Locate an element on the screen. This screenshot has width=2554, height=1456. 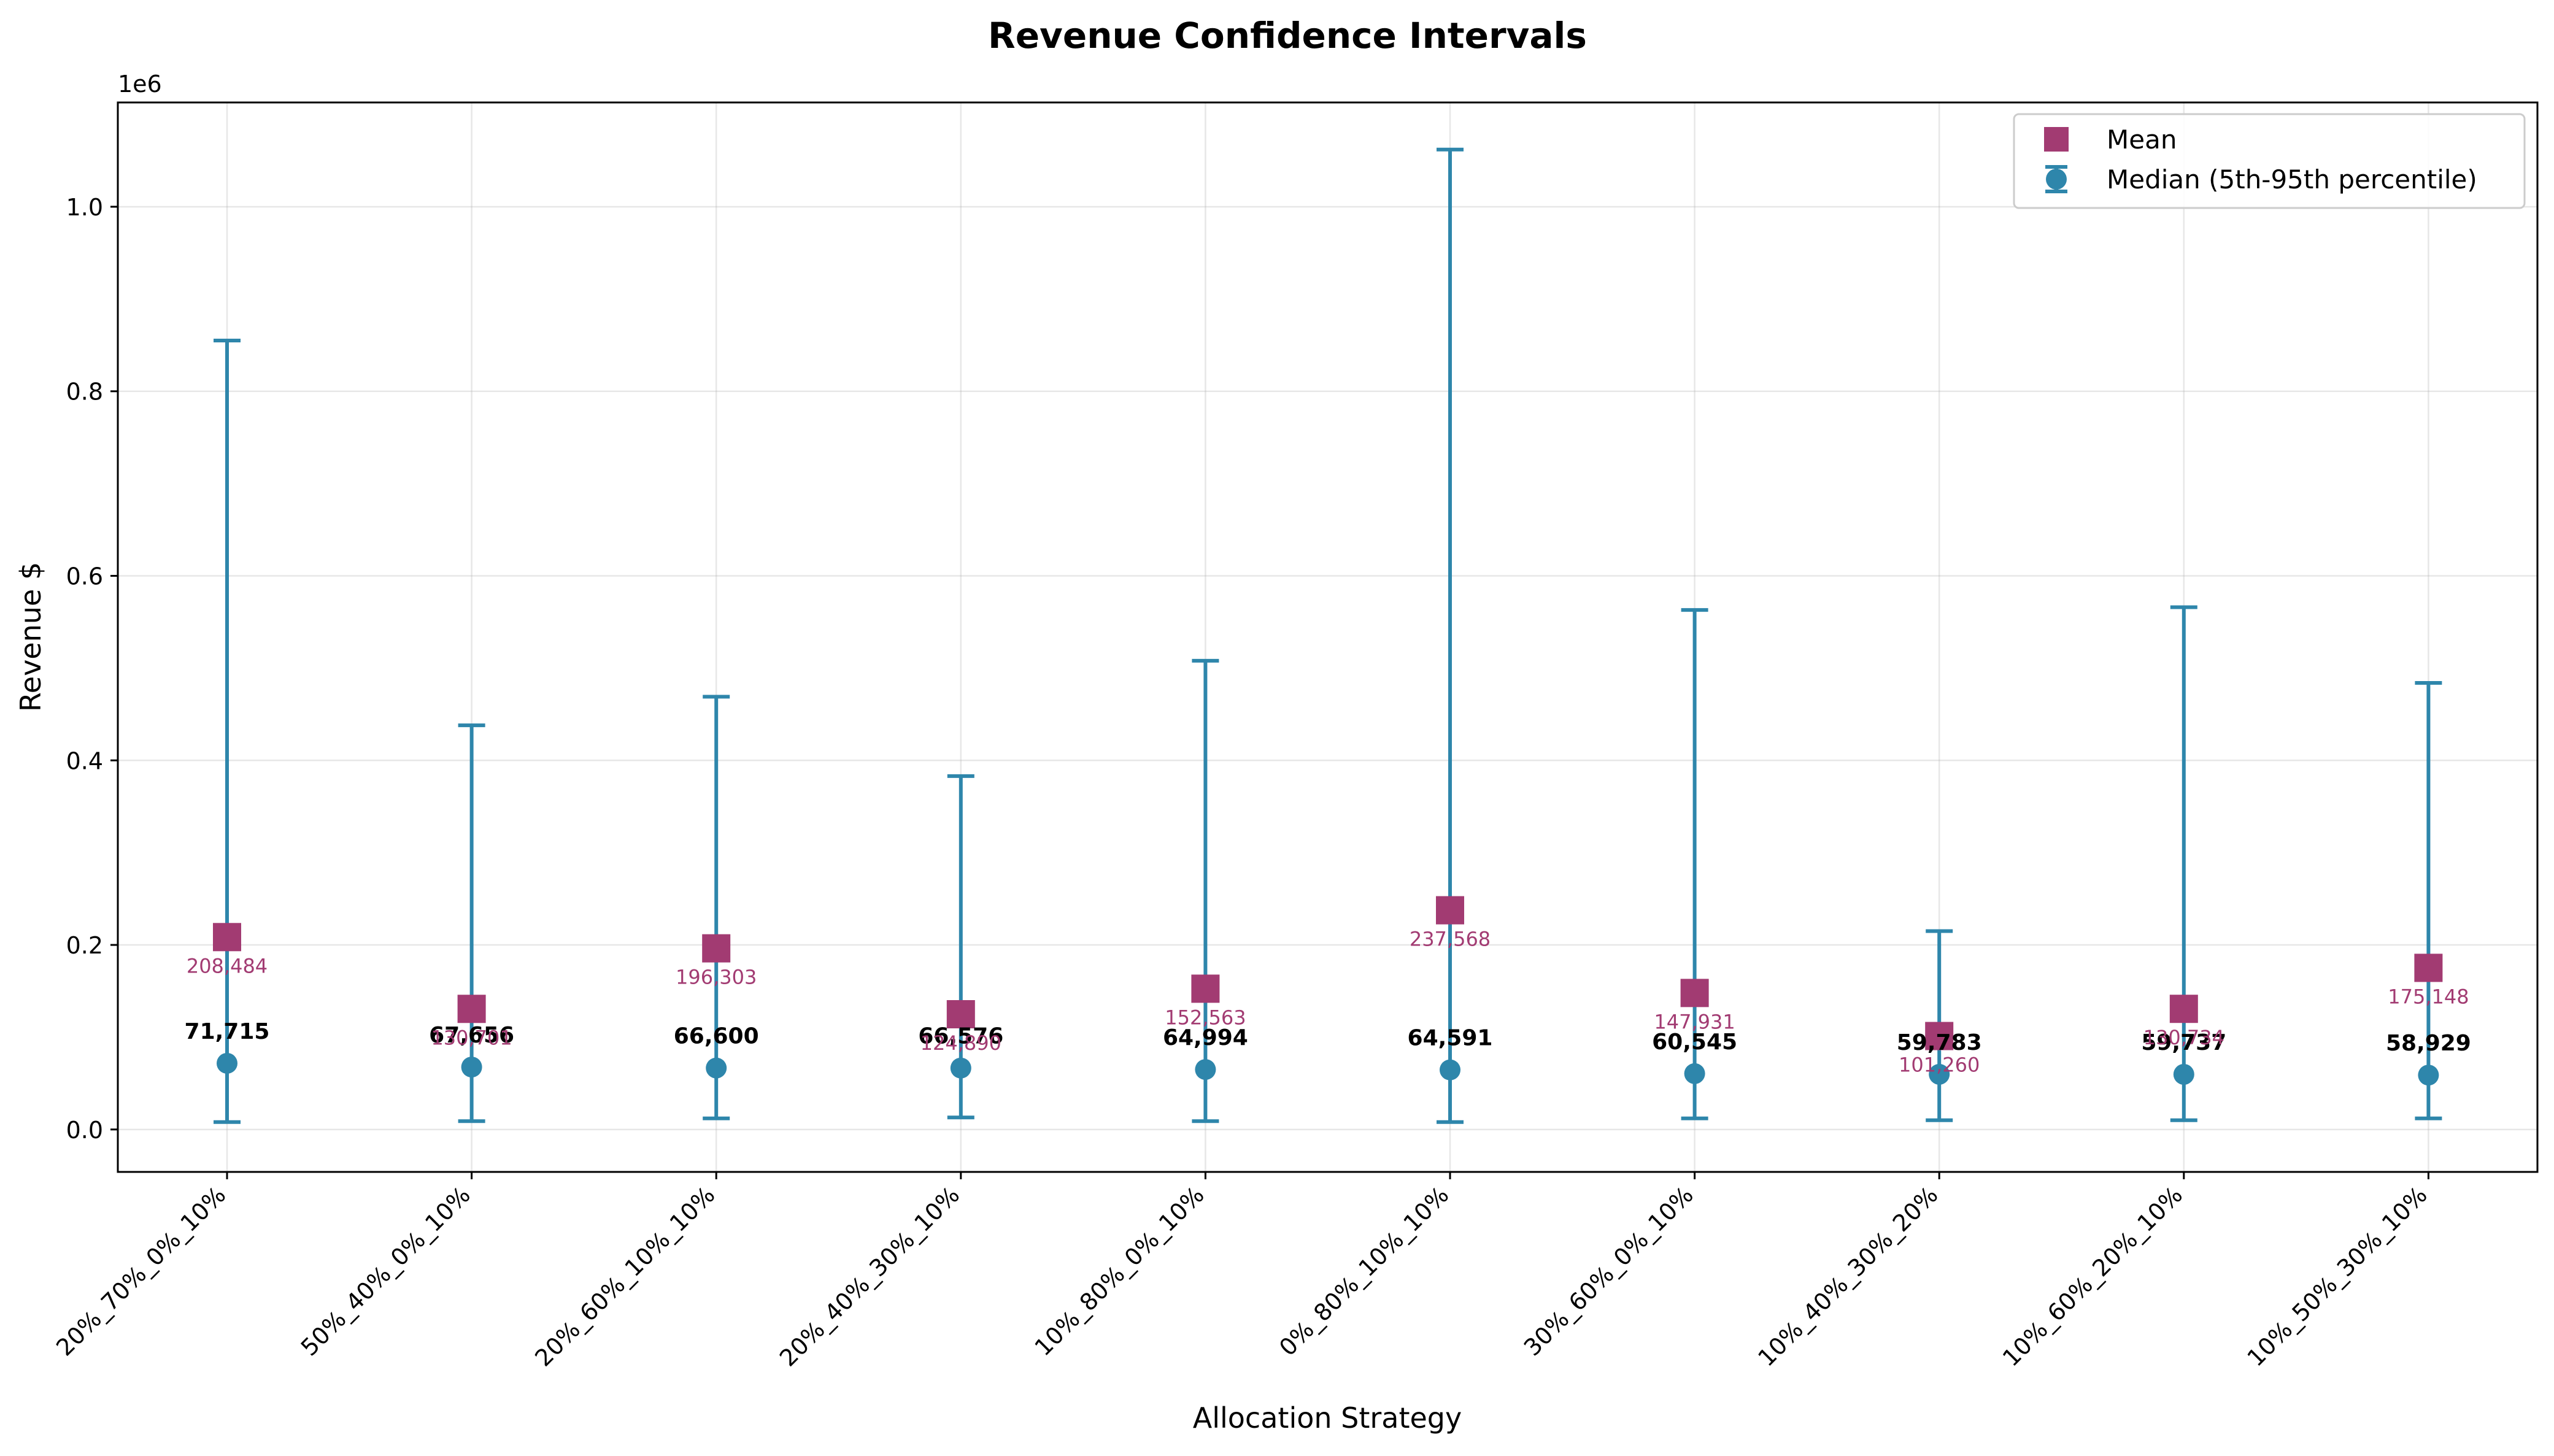
mean-layer is located at coordinates (1328, 973).